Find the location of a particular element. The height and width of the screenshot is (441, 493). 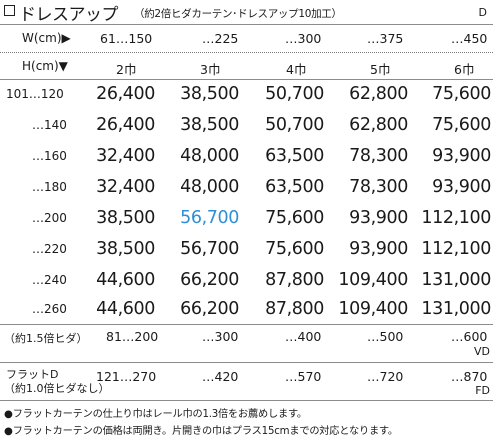

fd-value: …720 is located at coordinates (385, 376).